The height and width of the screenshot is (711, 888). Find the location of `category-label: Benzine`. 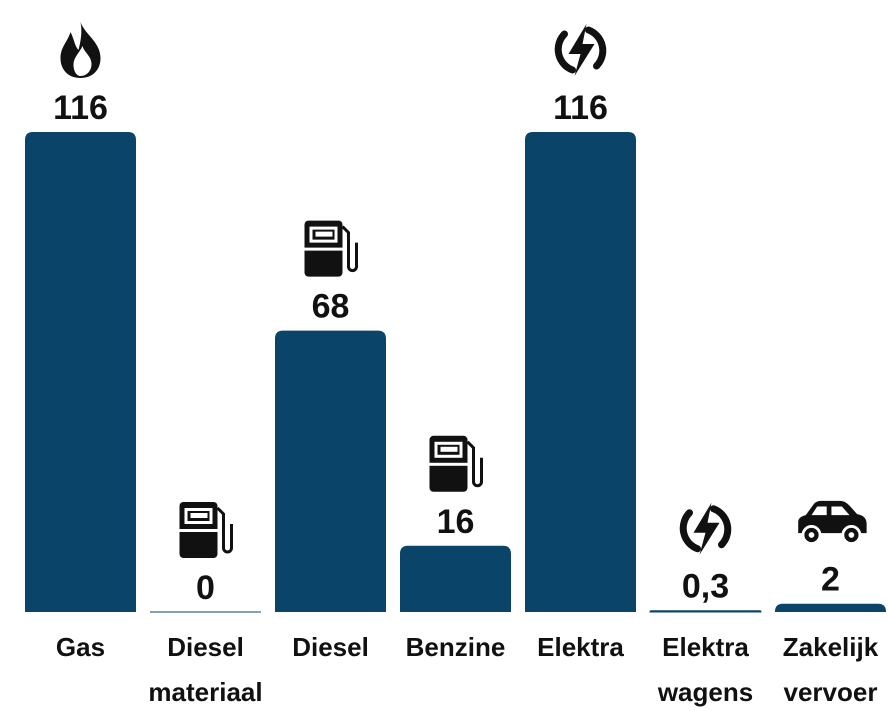

category-label: Benzine is located at coordinates (455, 647).